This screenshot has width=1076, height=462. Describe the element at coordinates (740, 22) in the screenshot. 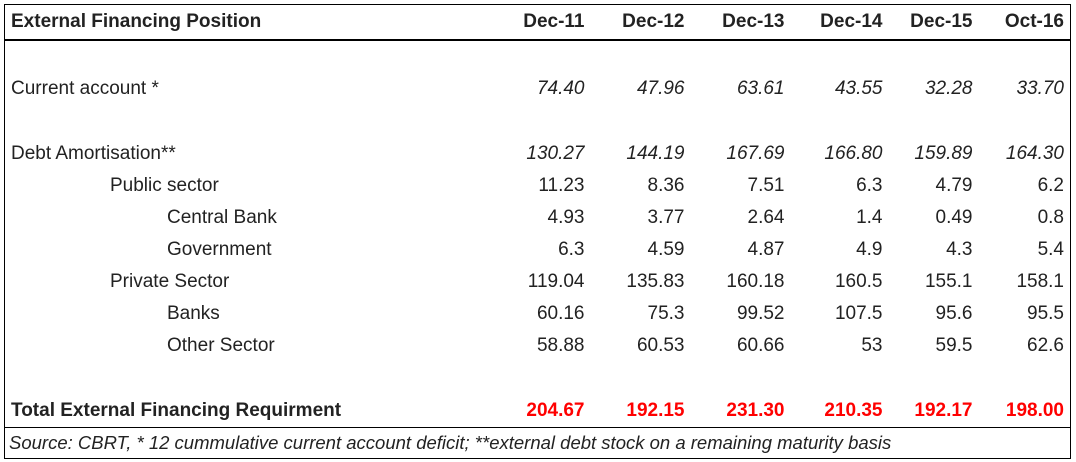

I see `column-header: Dec-13` at that location.